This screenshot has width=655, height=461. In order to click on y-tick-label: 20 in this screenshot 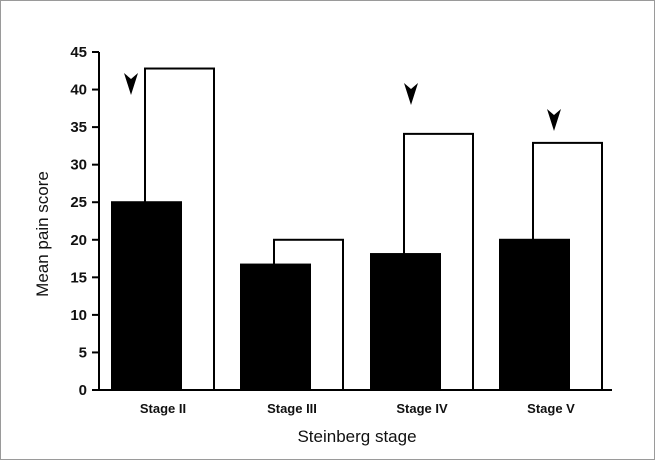, I will do `click(78, 240)`.